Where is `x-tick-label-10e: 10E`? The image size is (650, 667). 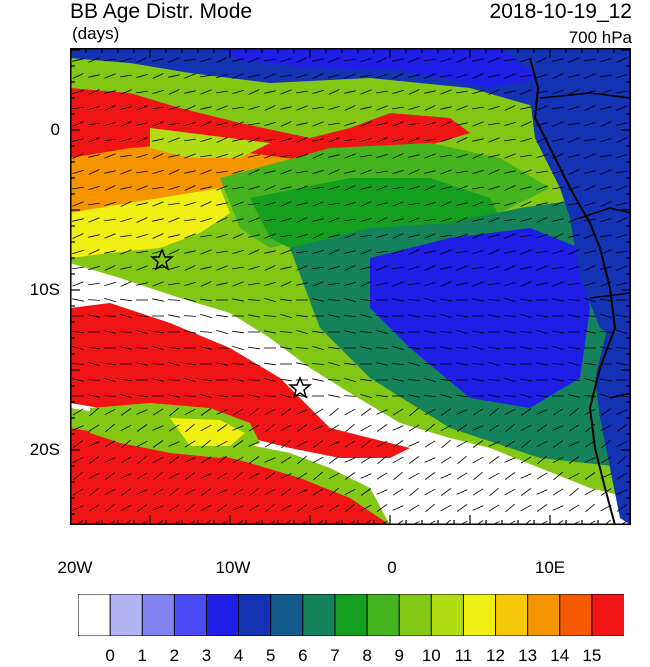
x-tick-label-10e: 10E is located at coordinates (550, 567).